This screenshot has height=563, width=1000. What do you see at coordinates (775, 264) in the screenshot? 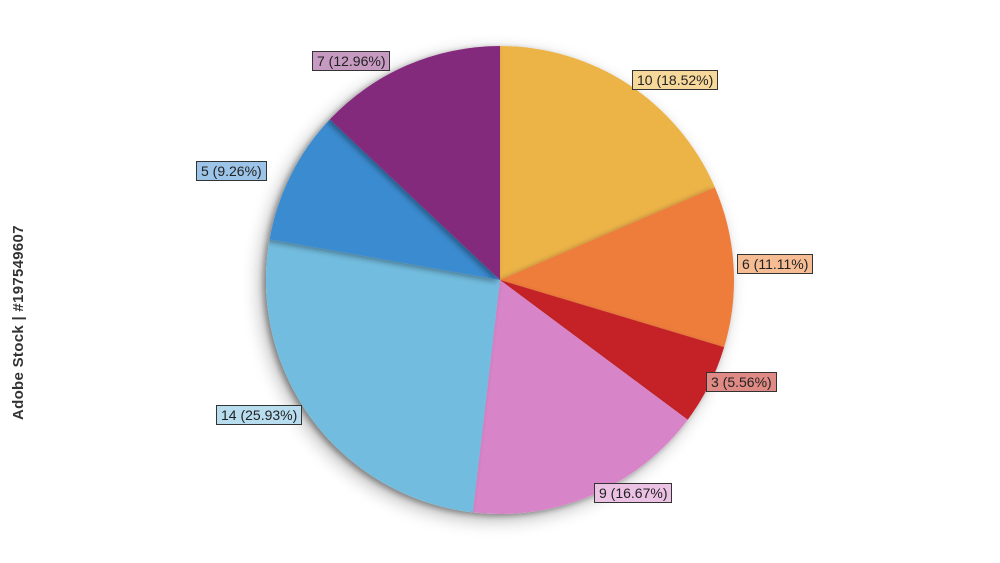
I see `slice-label: 6 (11.11%)` at bounding box center [775, 264].